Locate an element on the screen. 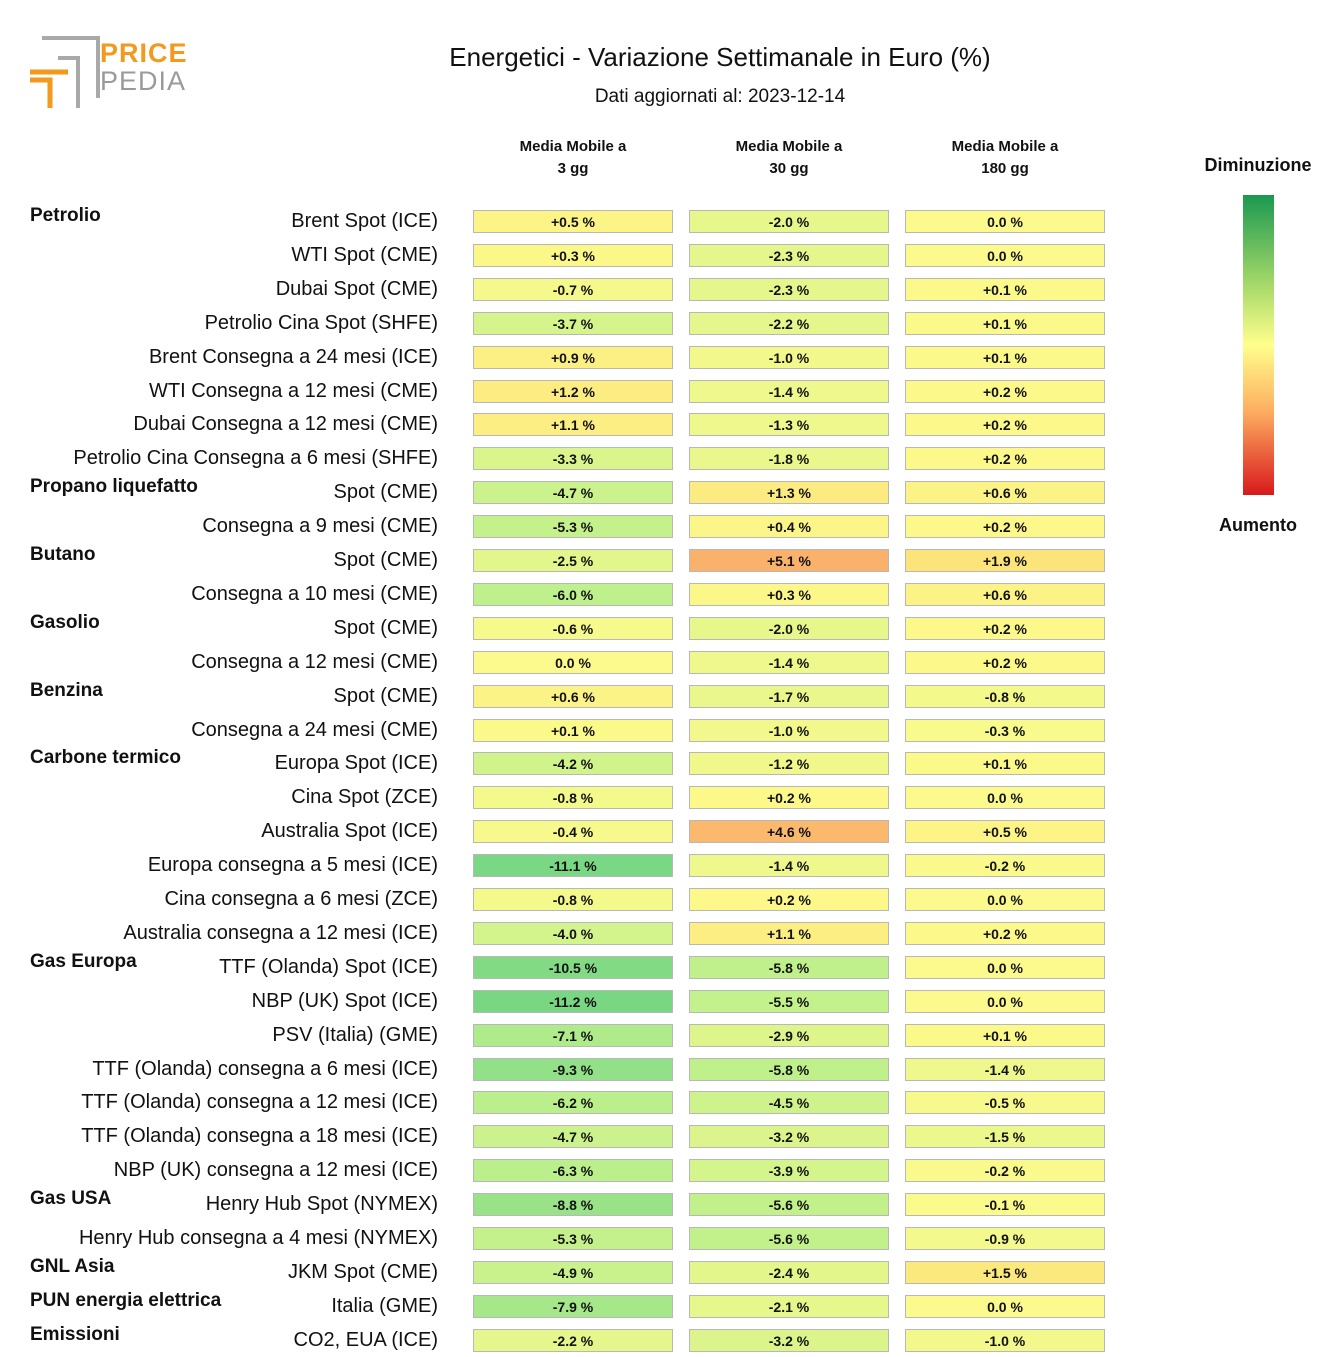 This screenshot has width=1320, height=1357. legend-label-increase: Aumento is located at coordinates (1258, 525).